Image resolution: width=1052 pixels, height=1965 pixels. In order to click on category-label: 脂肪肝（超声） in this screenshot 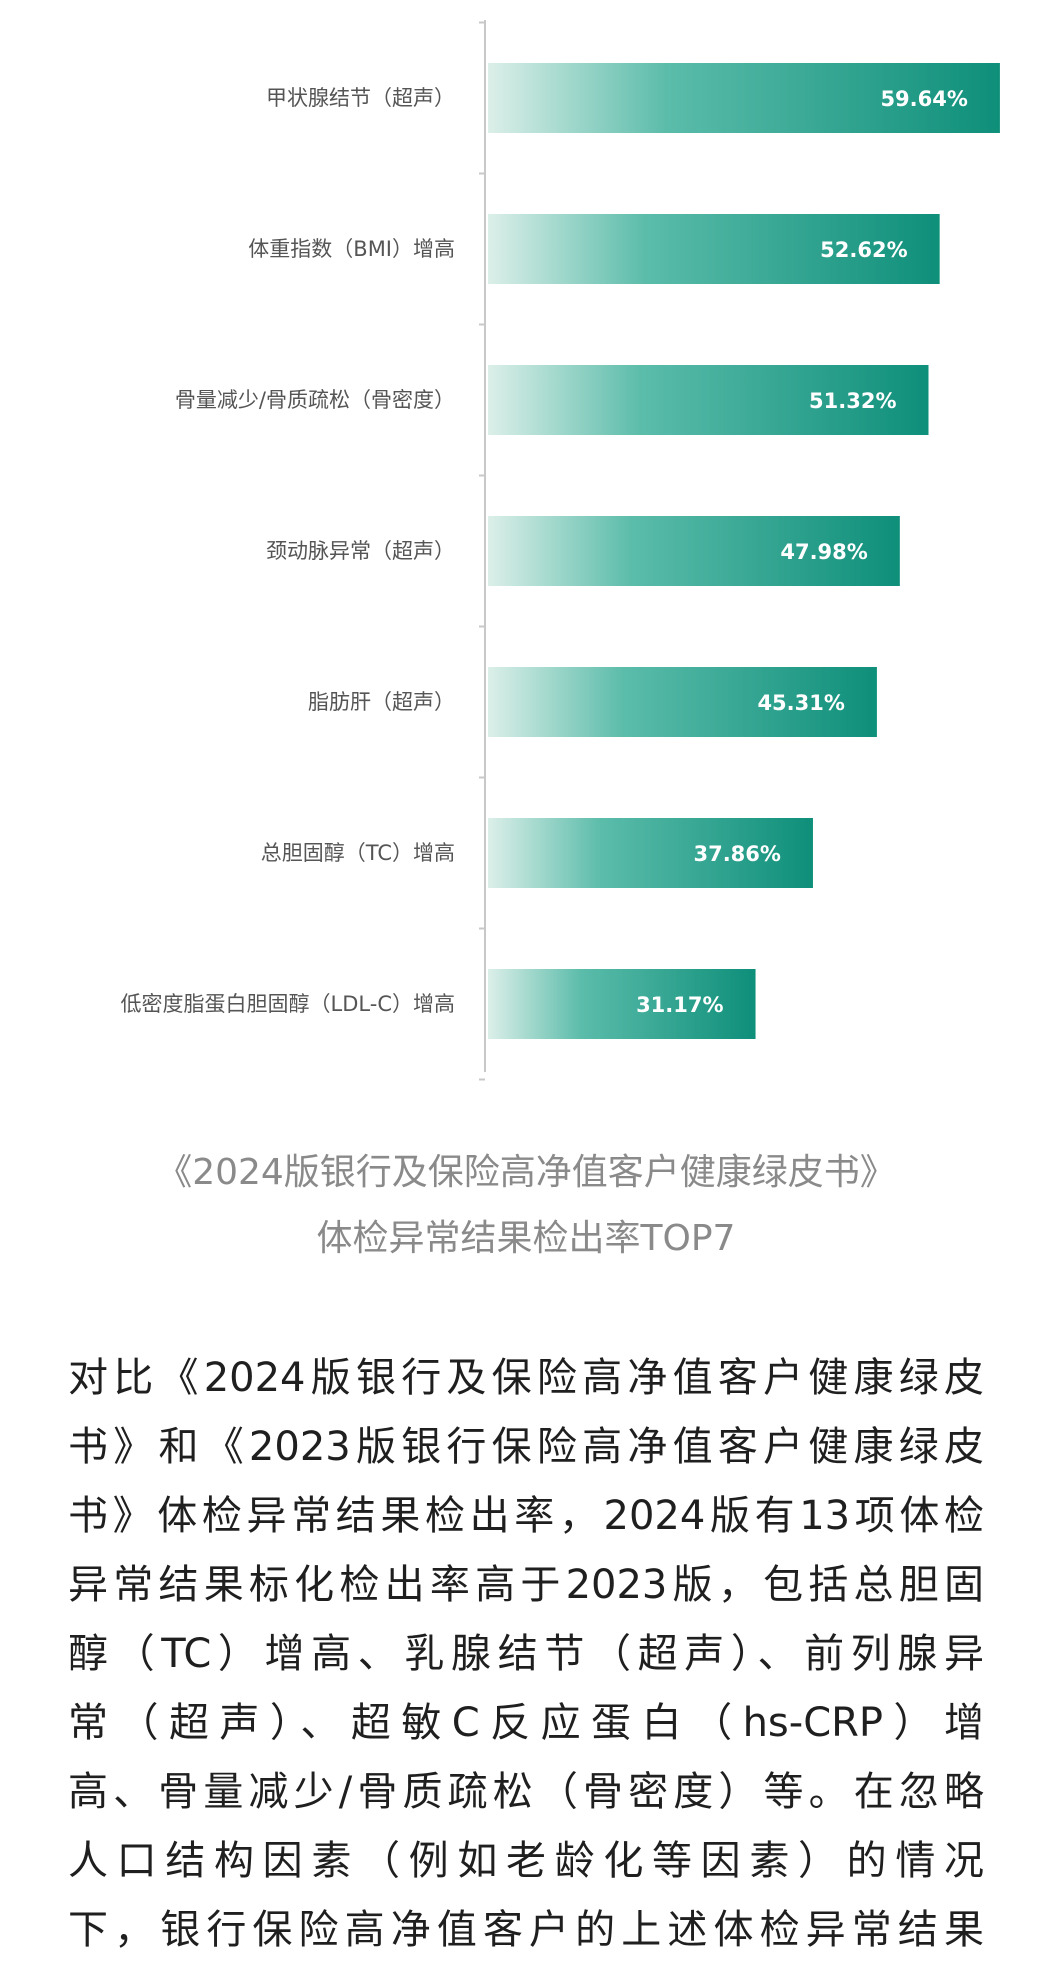, I will do `click(381, 702)`.